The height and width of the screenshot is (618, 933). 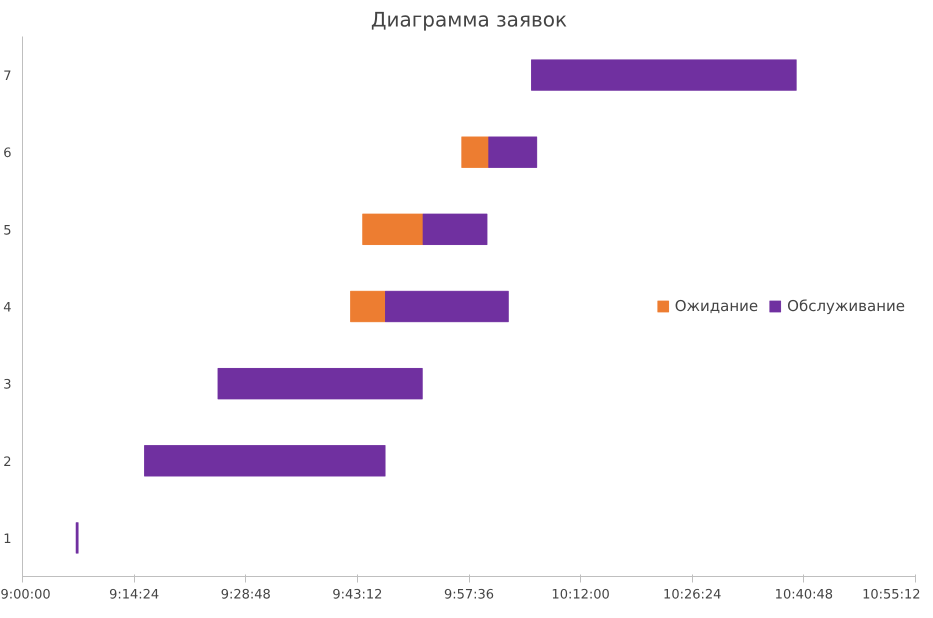 What do you see at coordinates (7, 154) in the screenshot?
I see `y-tick-label: 6` at bounding box center [7, 154].